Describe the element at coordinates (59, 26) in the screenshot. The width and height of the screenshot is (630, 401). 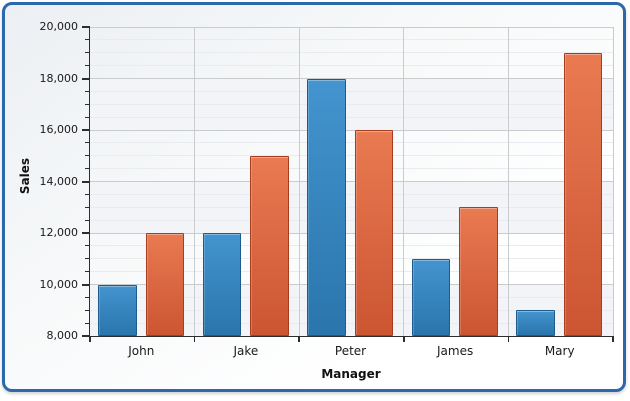
I see `y-tick-label: 20,000` at that location.